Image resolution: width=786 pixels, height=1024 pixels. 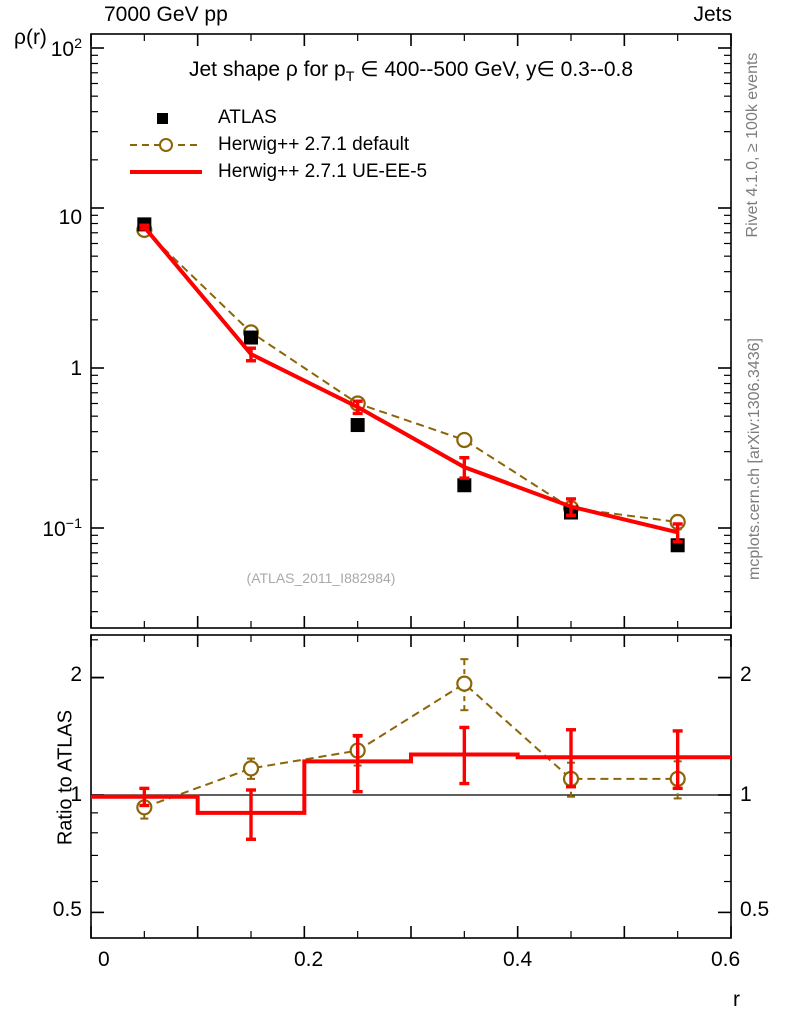 What do you see at coordinates (321, 578) in the screenshot?
I see `analysis-id-watermark: (ATLAS_2011_I882984)` at bounding box center [321, 578].